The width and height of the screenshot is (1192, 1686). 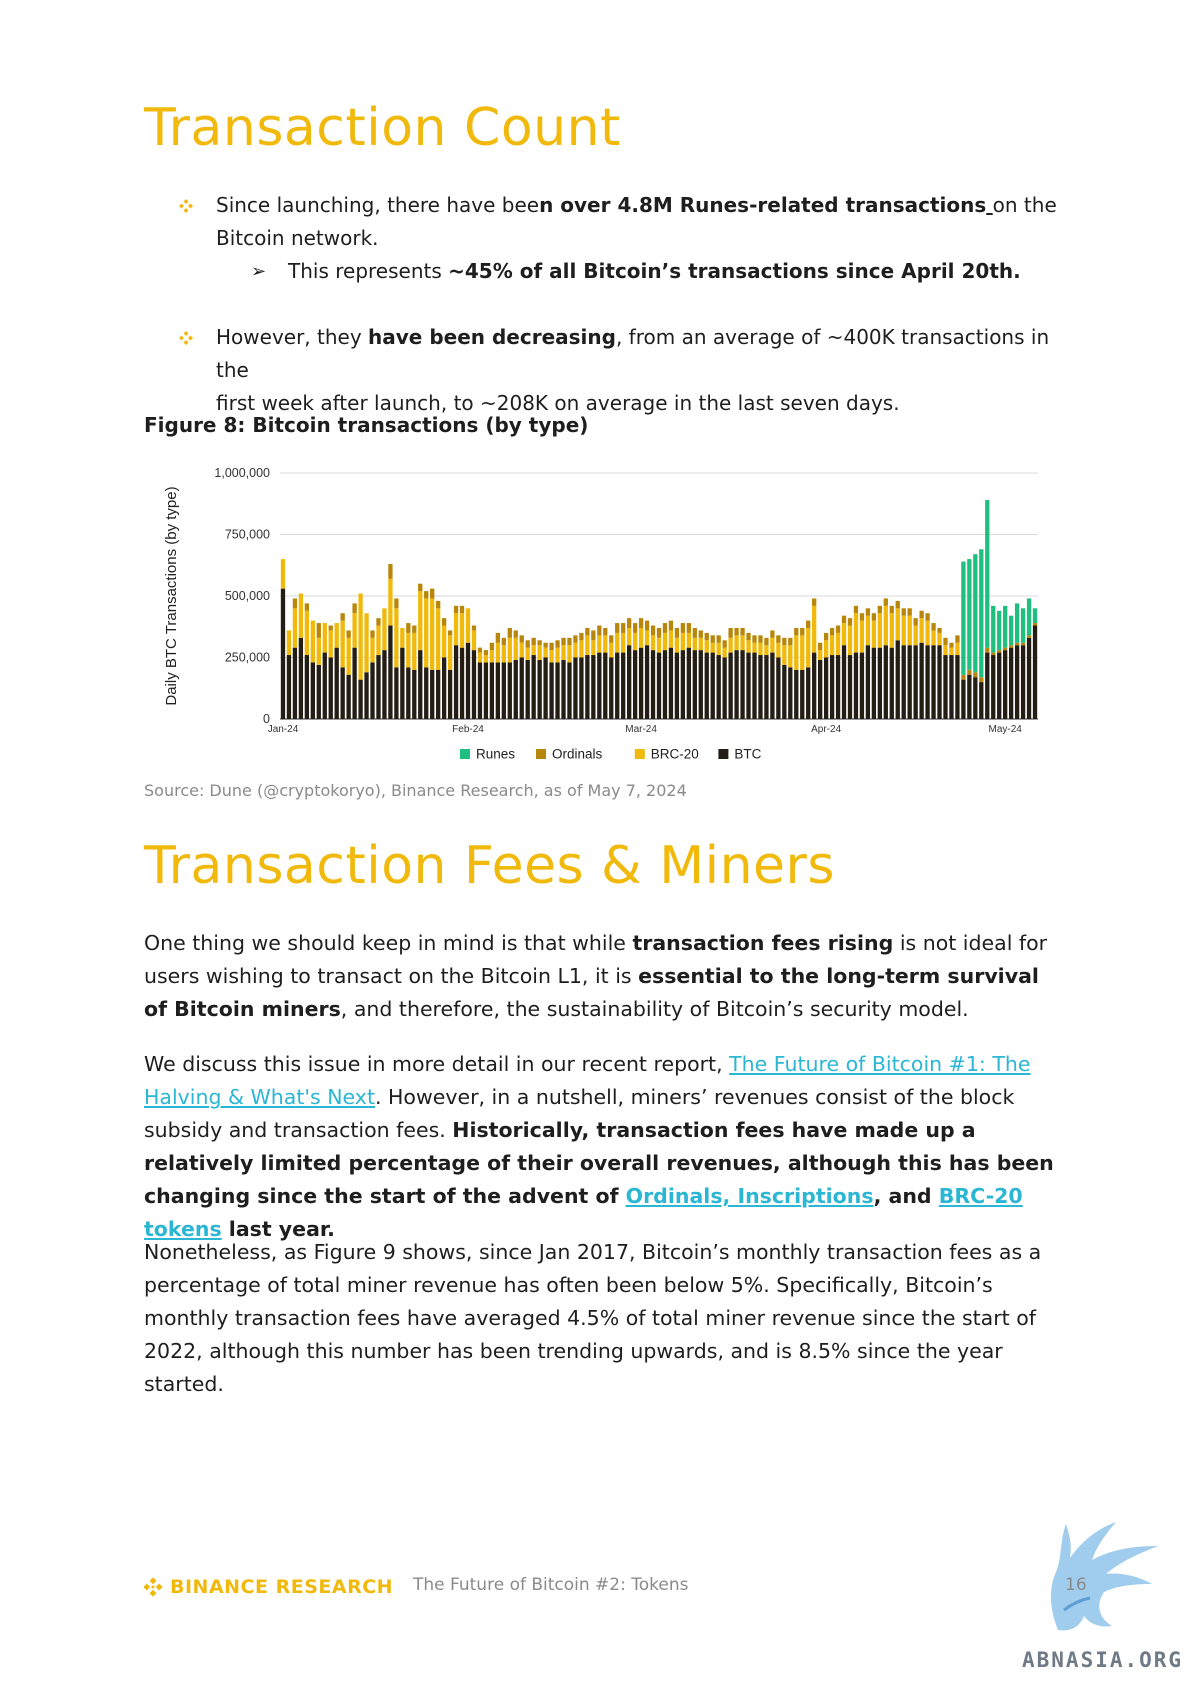 What do you see at coordinates (247, 658) in the screenshot?
I see `y-tick-label: 250,000` at bounding box center [247, 658].